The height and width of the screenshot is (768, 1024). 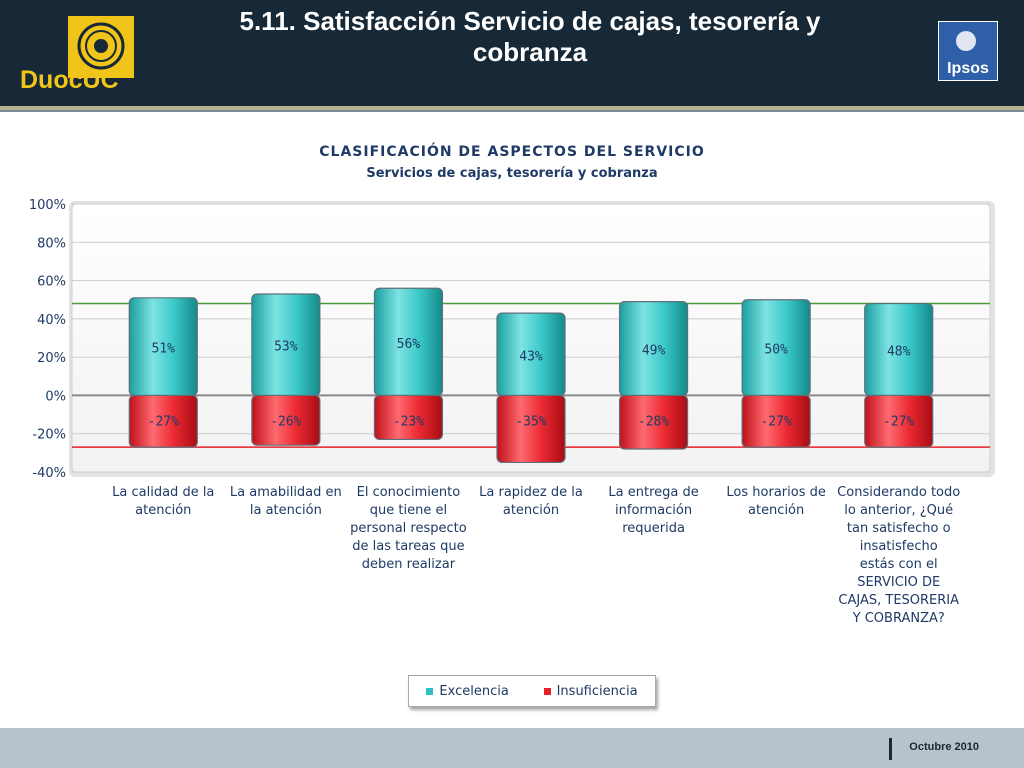 I want to click on y-tick-label: 80%, so click(x=51, y=243).